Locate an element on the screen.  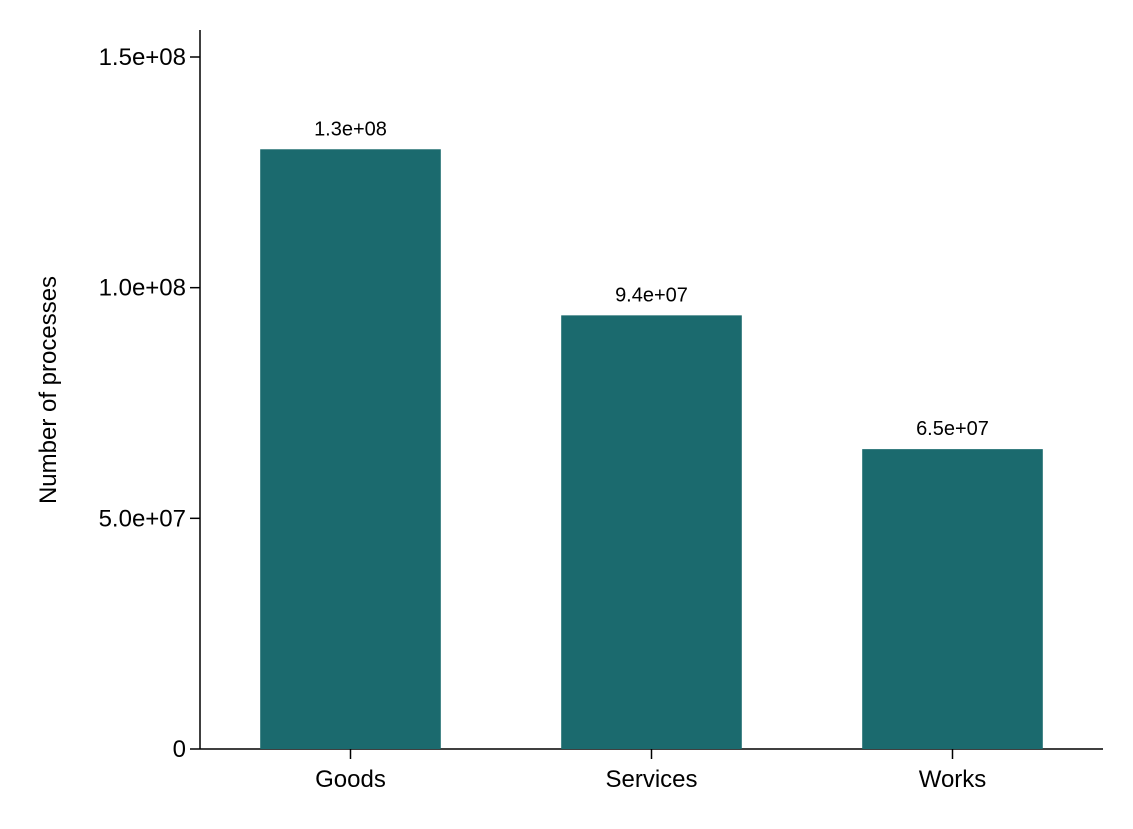
y-tick-label: 5.0e+07 is located at coordinates (142, 518).